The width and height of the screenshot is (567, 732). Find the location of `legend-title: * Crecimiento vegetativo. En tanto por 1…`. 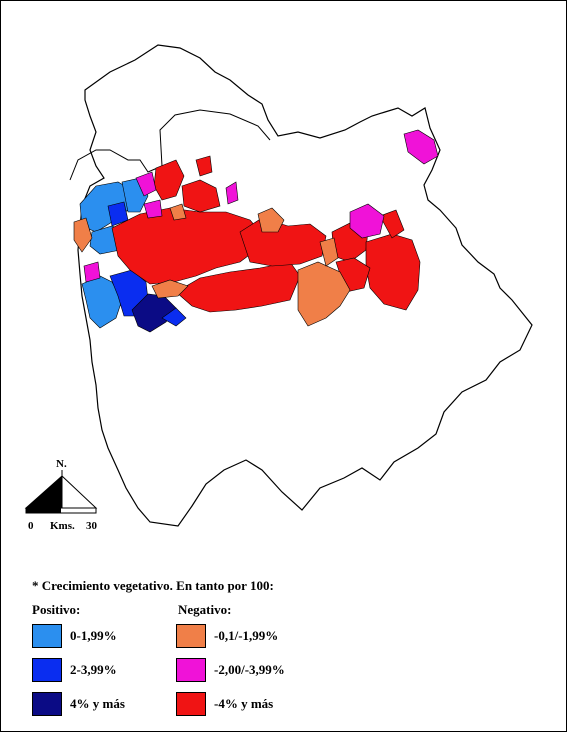

legend-title: * Crecimiento vegetativo. En tanto por 1… is located at coordinates (153, 585).